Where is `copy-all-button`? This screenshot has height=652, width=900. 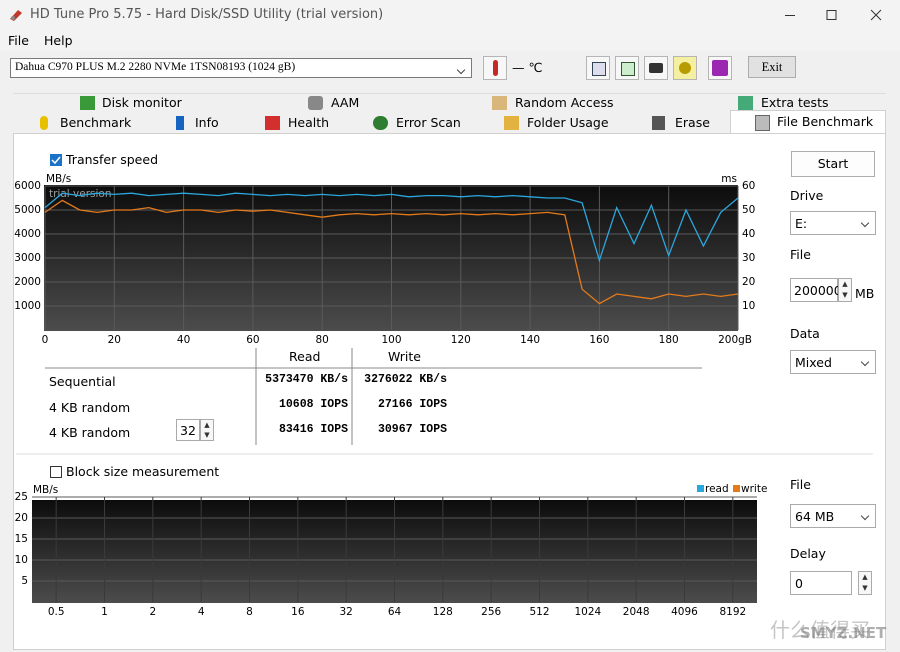
copy-all-button is located at coordinates (627, 68).